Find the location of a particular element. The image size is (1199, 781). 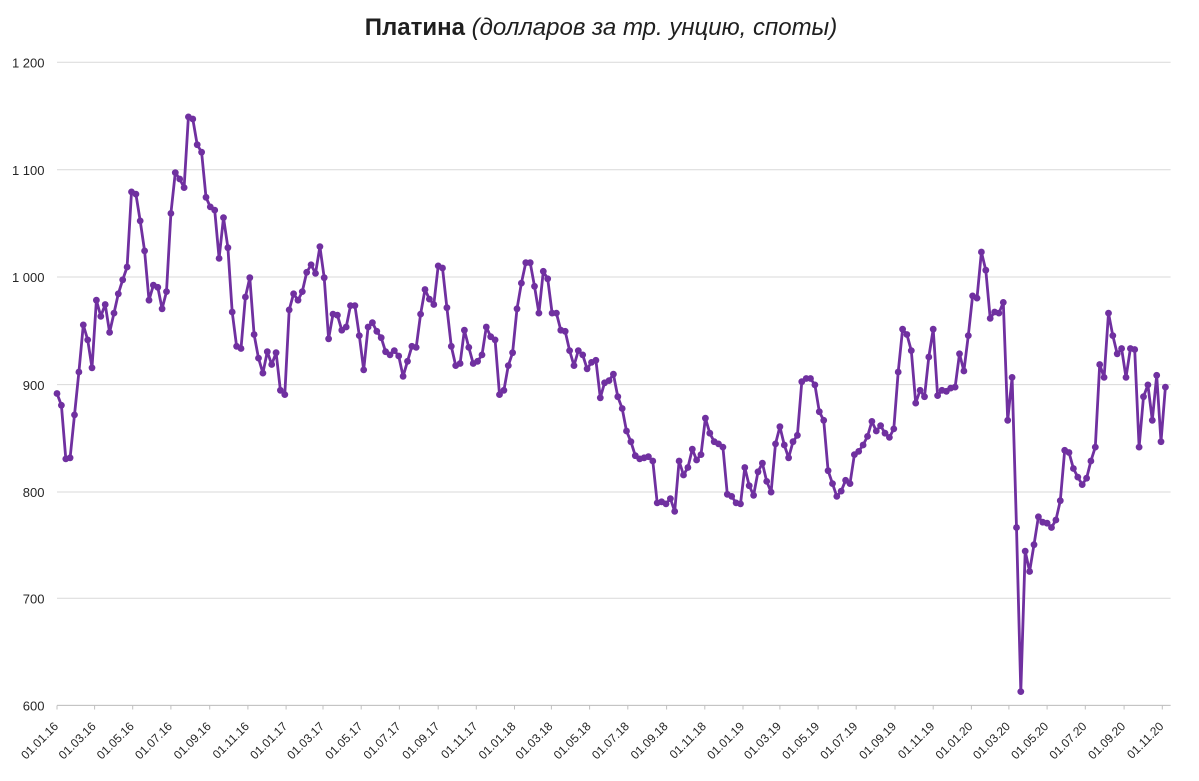

svg-text: 800 is located at coordinates (34, 492).